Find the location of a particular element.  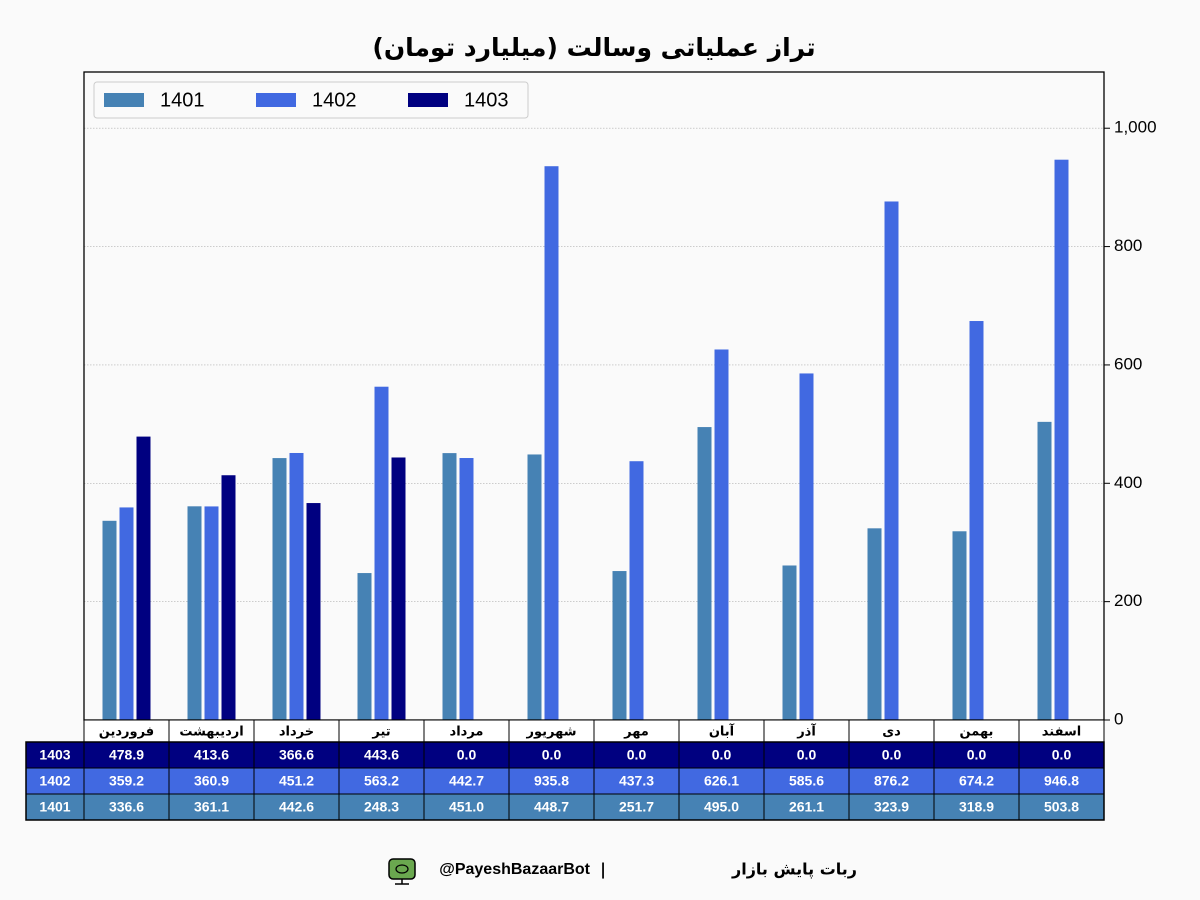

legend-label: 1403 is located at coordinates (486, 100).